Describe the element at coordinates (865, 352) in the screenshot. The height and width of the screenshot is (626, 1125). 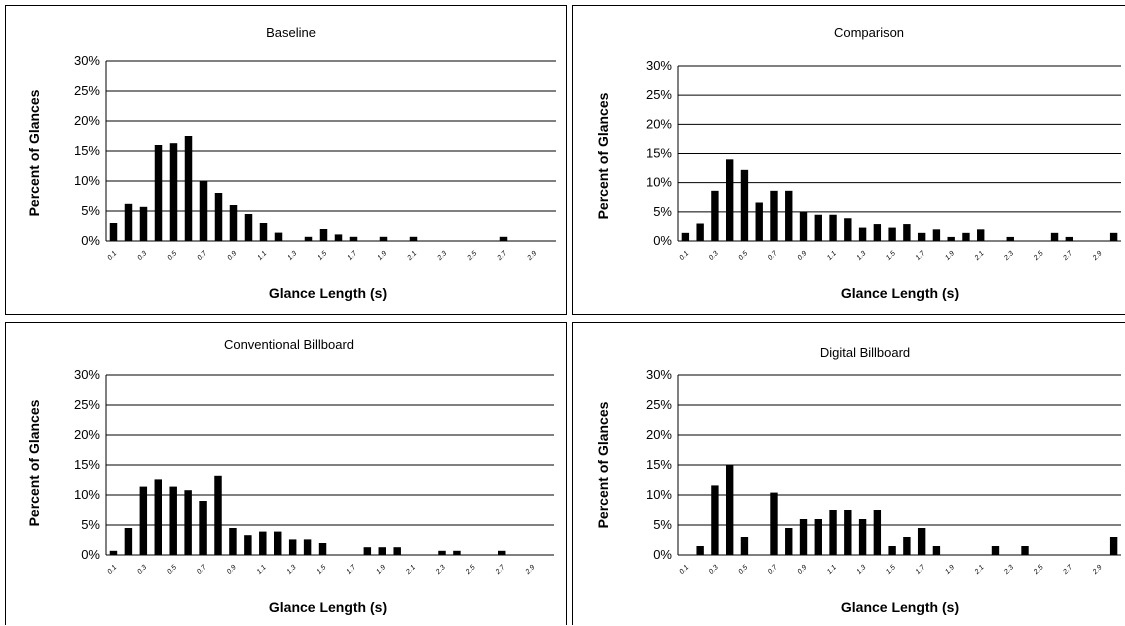
I see `chart-title: Digital Billboard` at that location.